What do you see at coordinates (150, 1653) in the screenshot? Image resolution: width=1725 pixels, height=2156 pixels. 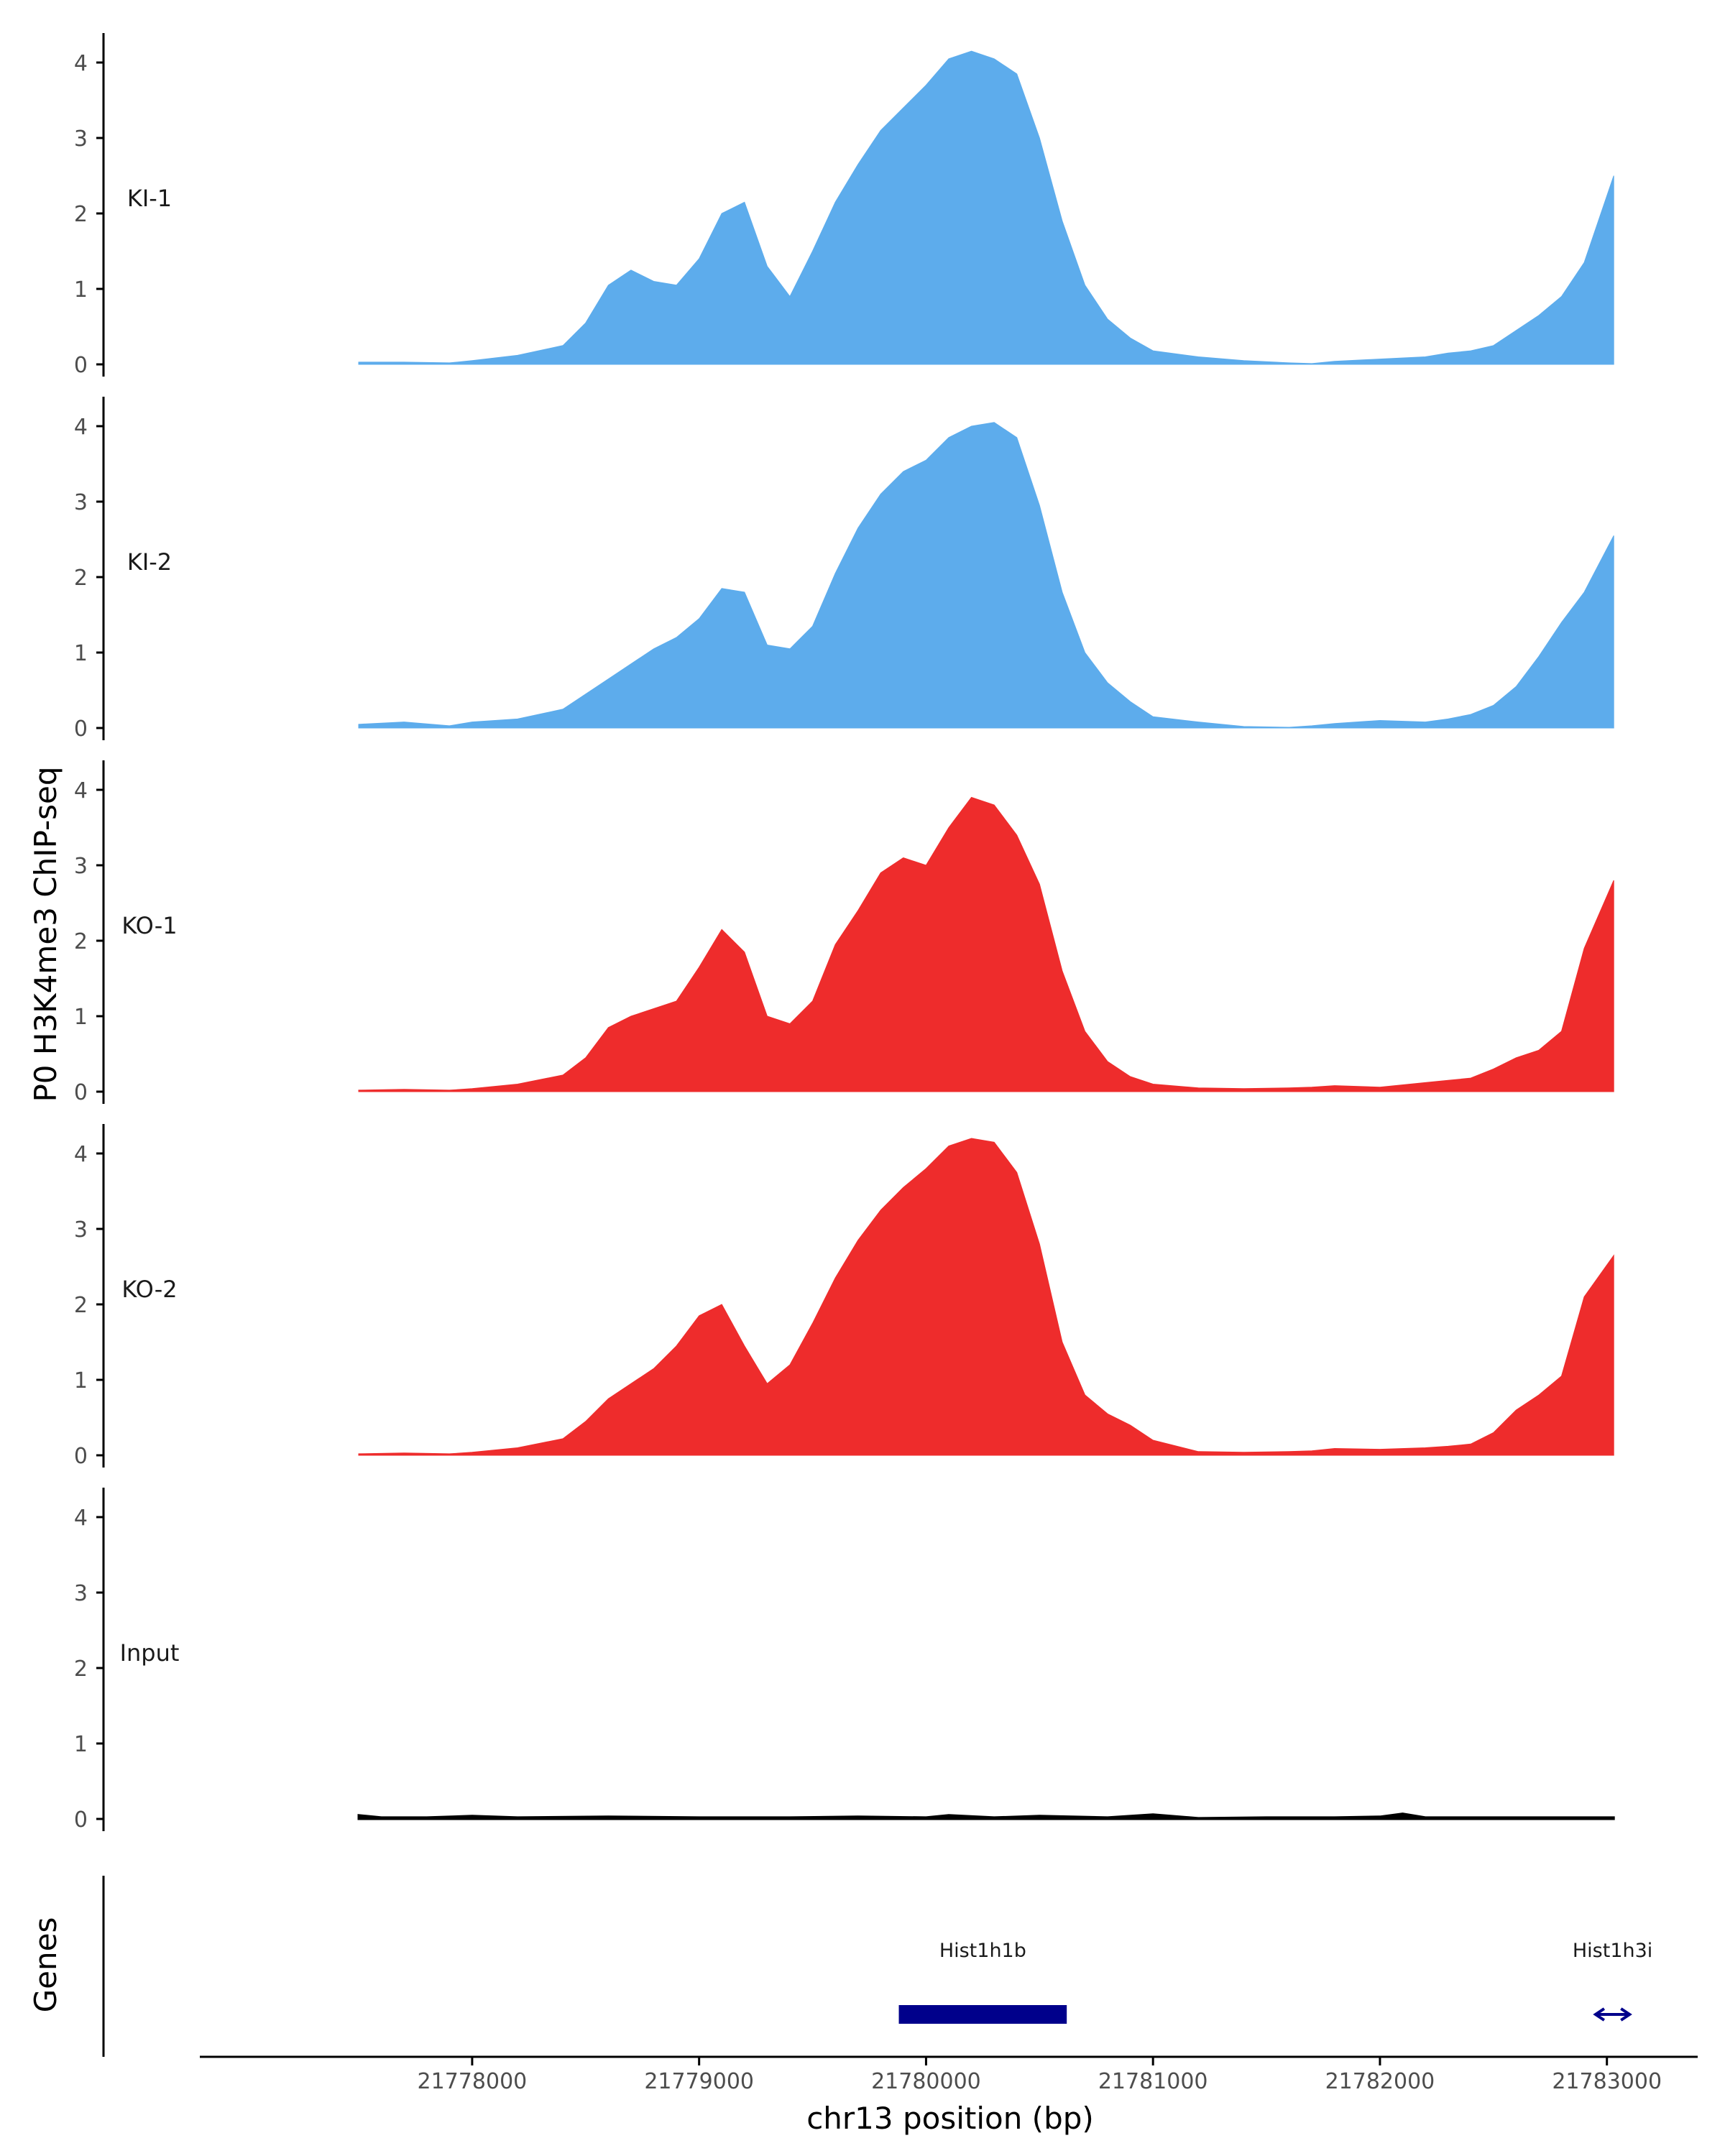 I see `track-label: Input` at bounding box center [150, 1653].